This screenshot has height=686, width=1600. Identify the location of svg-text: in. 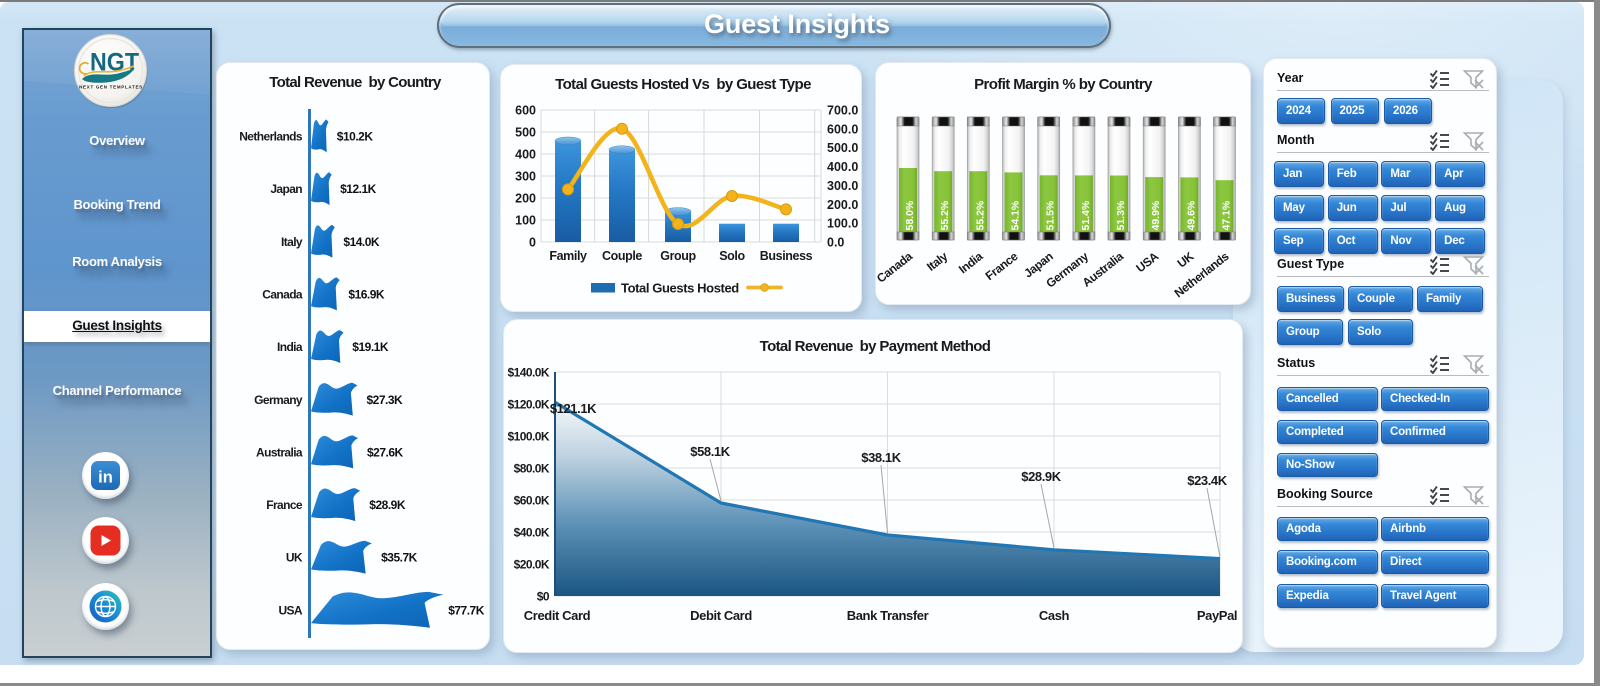
(105, 478).